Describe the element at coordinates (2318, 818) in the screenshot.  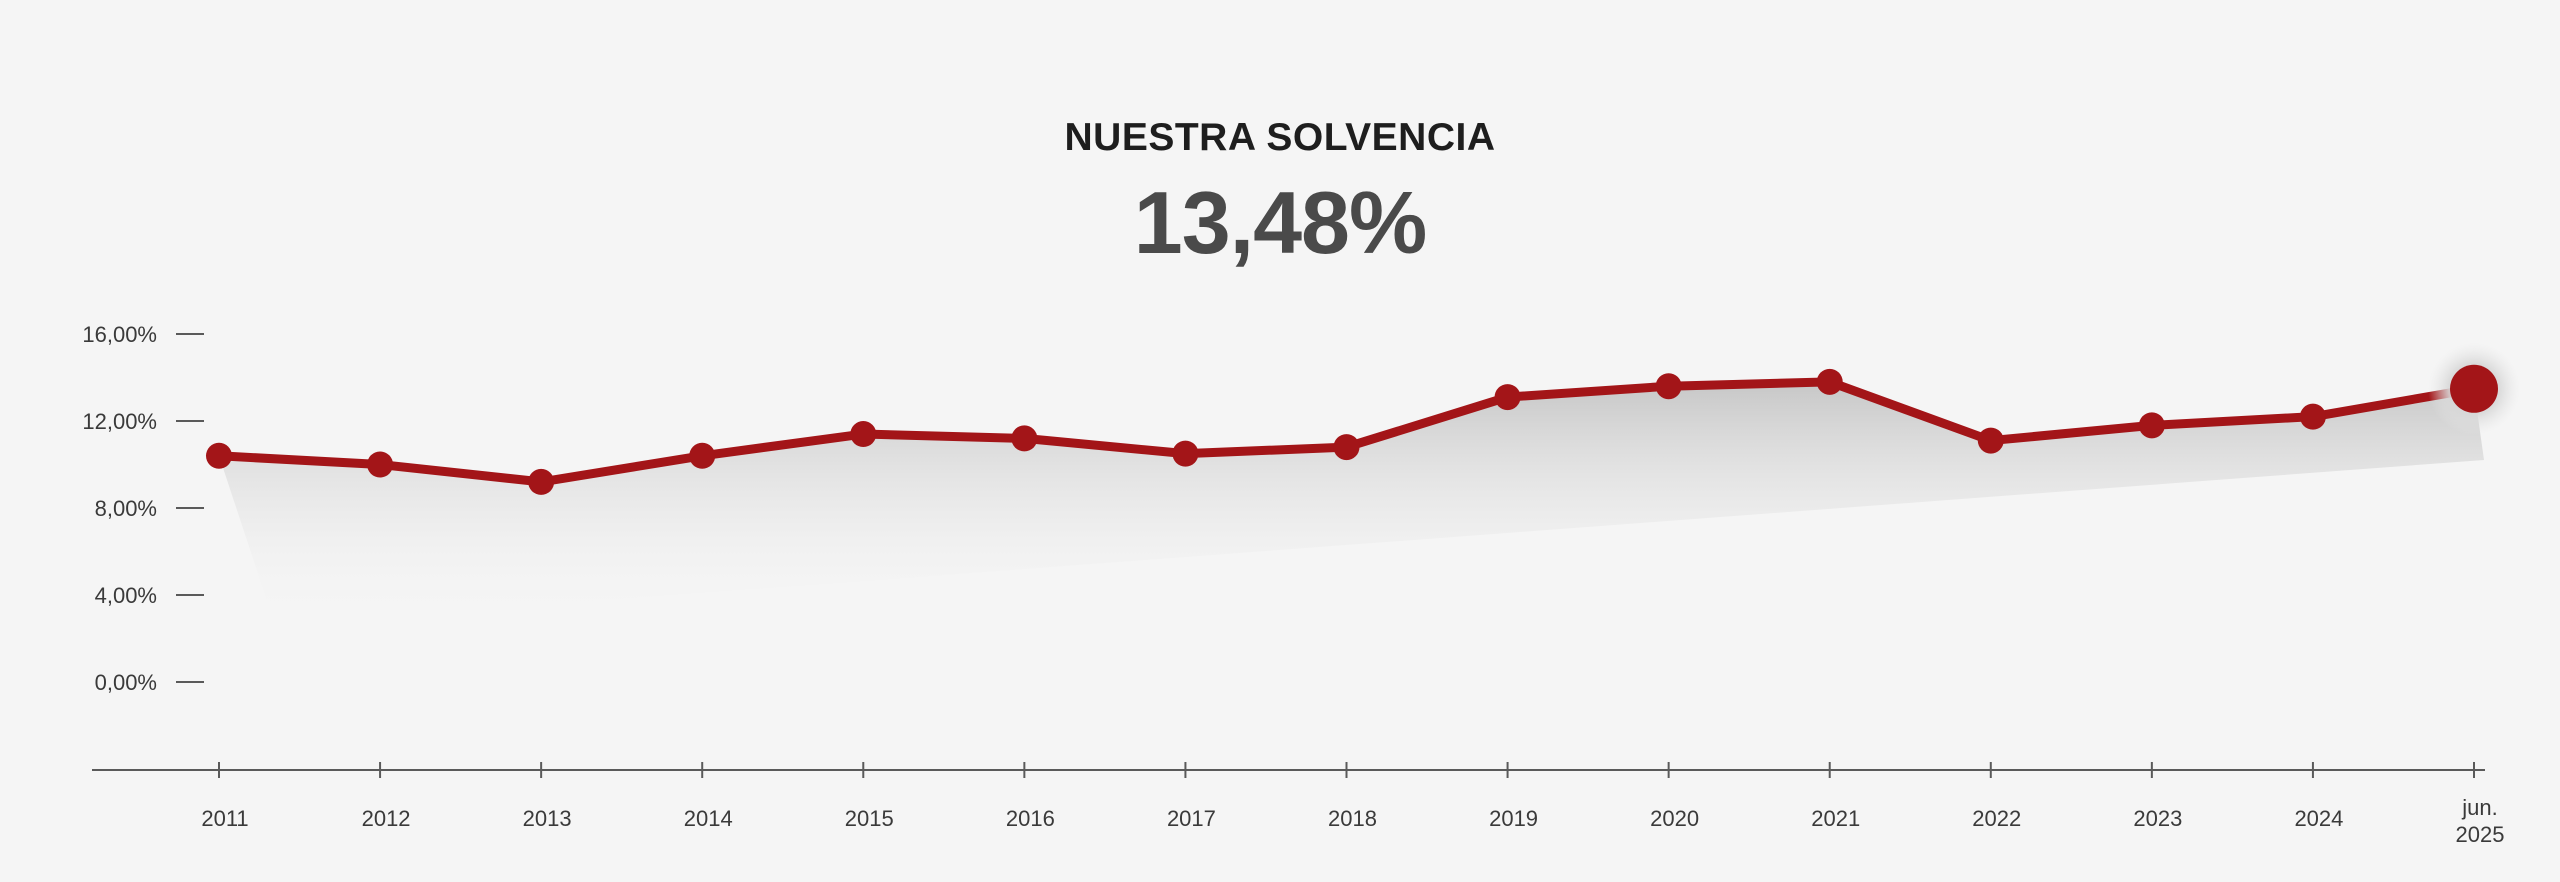
I see `x-tick-label: 2024` at that location.